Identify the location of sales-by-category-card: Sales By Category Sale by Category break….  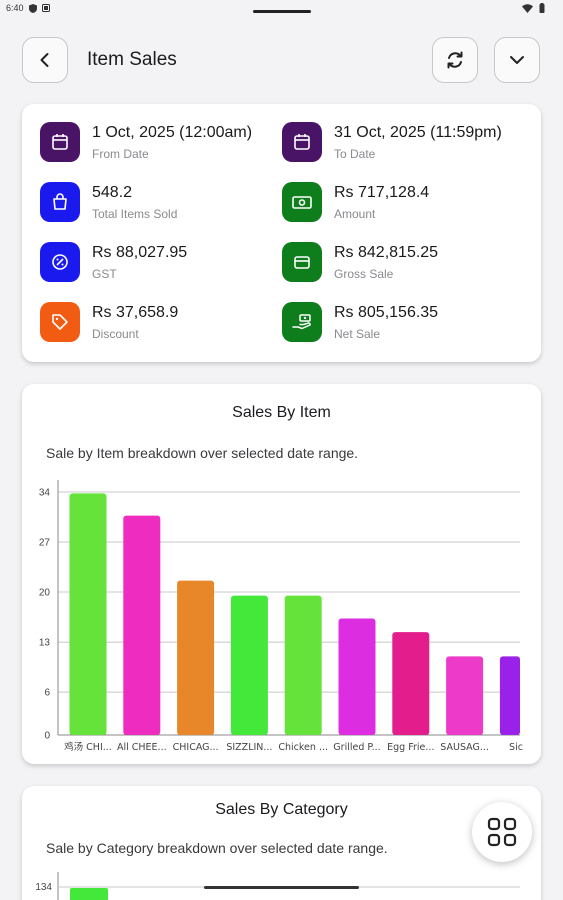
(281, 843).